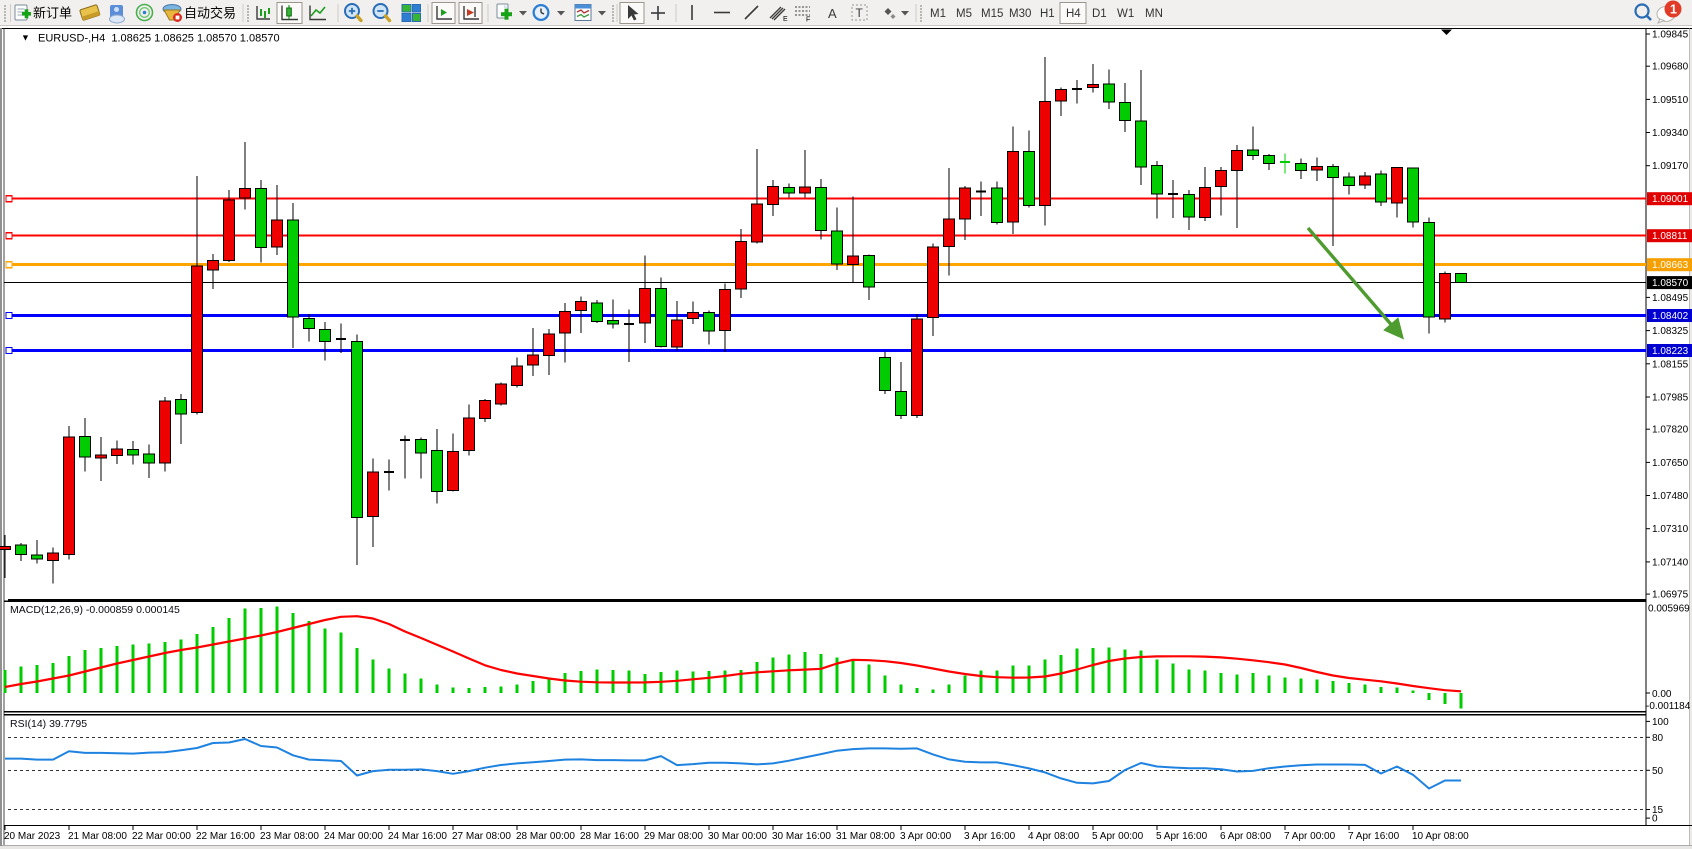  I want to click on svg-text: 自动交易, so click(210, 13).